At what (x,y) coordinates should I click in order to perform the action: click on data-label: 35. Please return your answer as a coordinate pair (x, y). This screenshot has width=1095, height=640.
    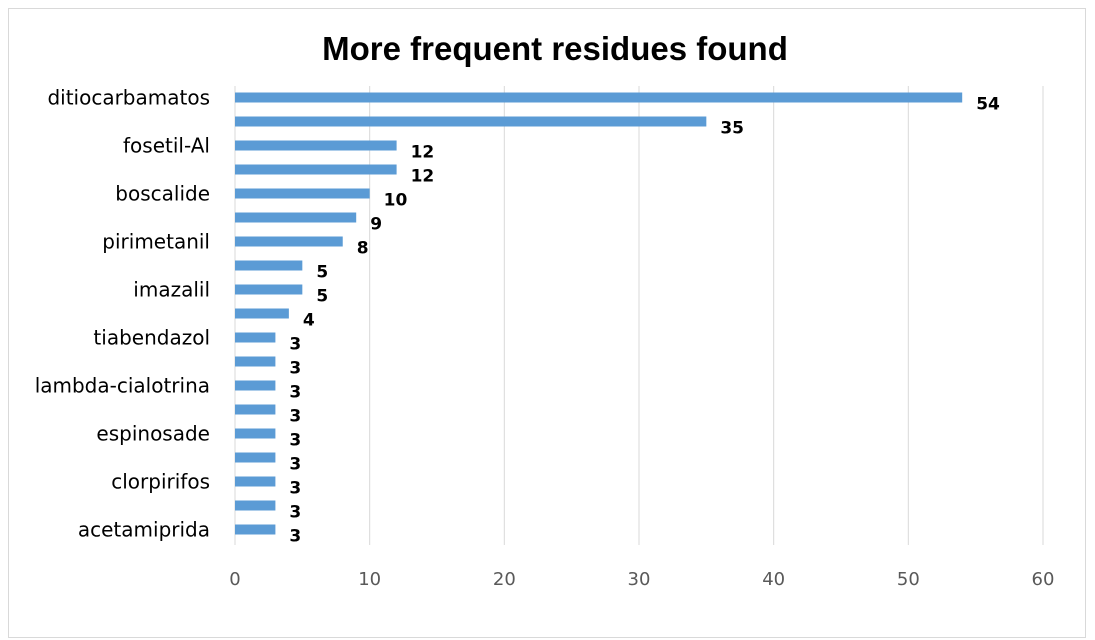
    Looking at the image, I should click on (732, 129).